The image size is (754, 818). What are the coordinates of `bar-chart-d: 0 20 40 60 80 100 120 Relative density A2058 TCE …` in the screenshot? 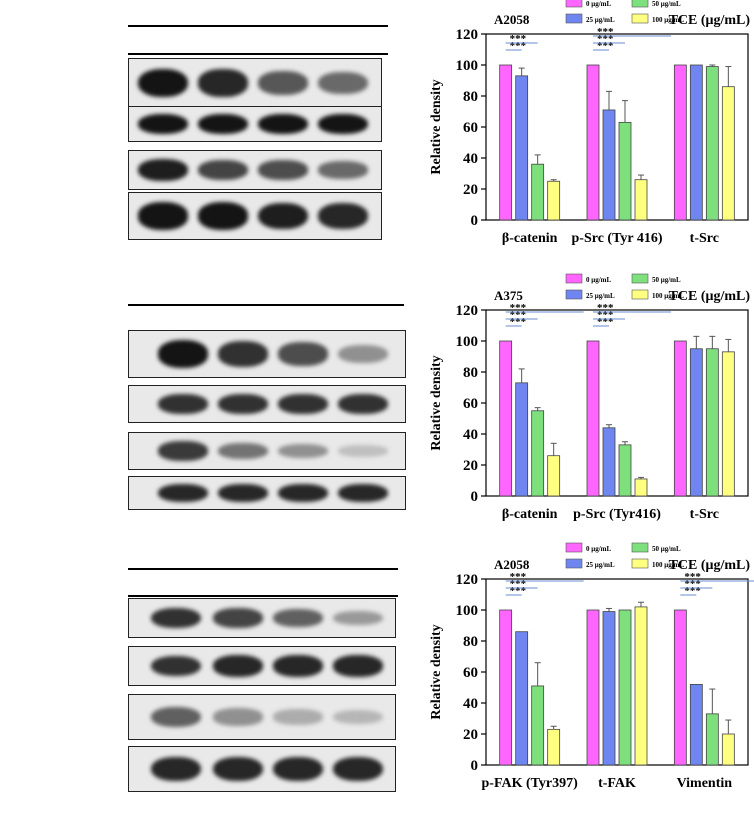 It's located at (590, 123).